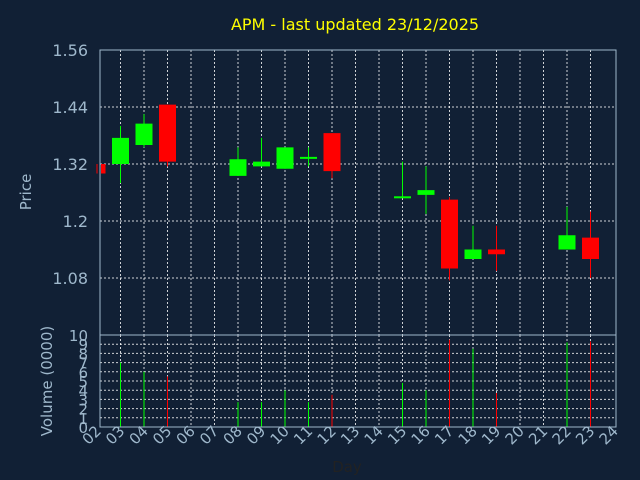 The width and height of the screenshot is (640, 480). I want to click on volume-axis-label: Volume (0000), so click(47, 381).